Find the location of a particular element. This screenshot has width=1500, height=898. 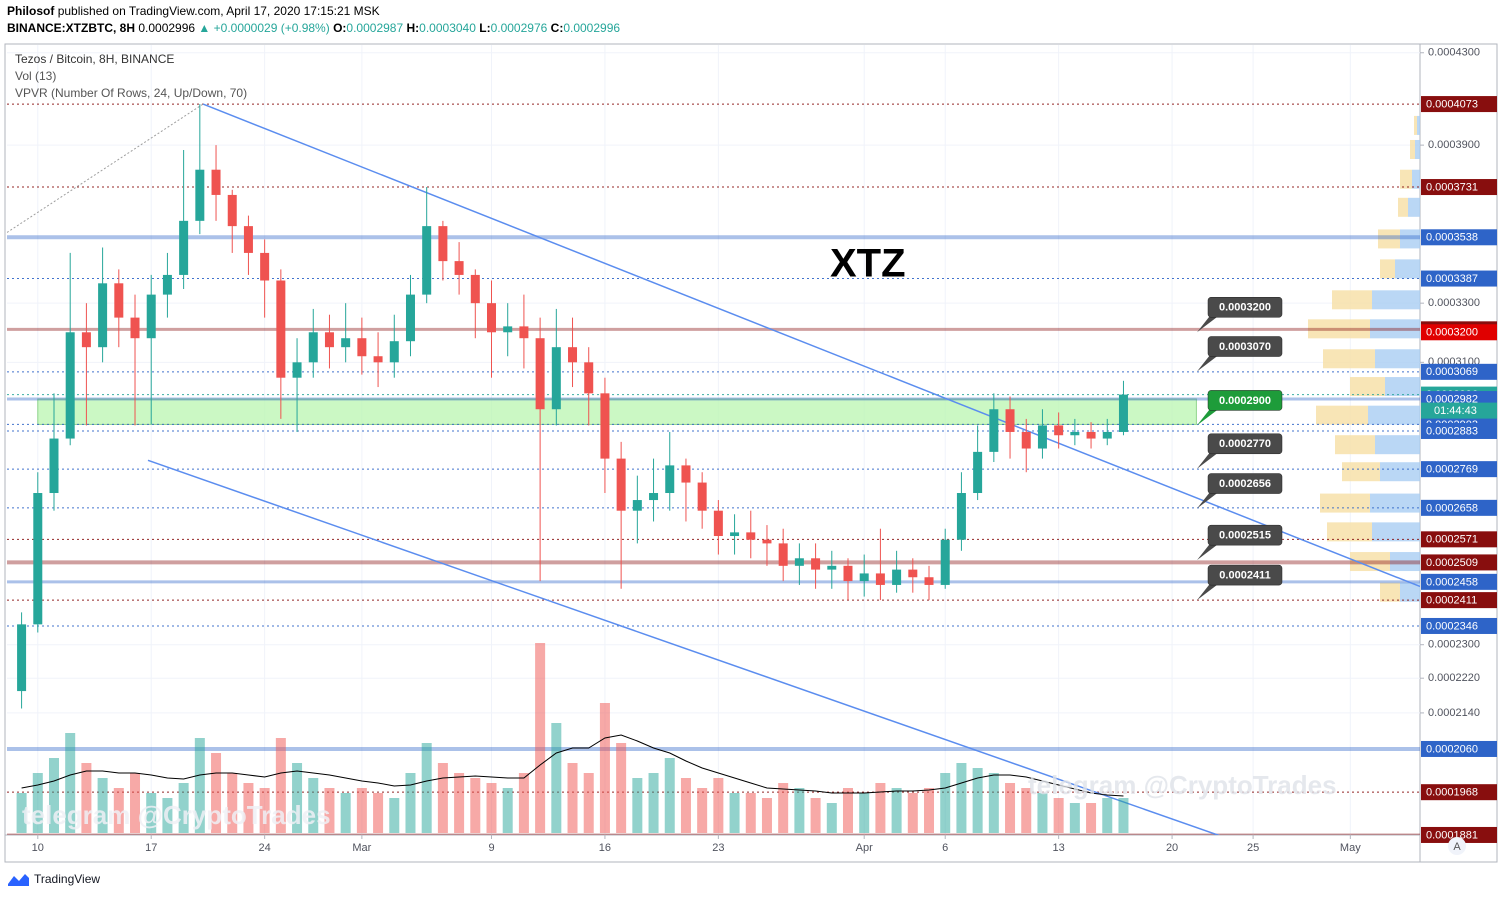

level-label: 0.0002458 is located at coordinates (1452, 582).